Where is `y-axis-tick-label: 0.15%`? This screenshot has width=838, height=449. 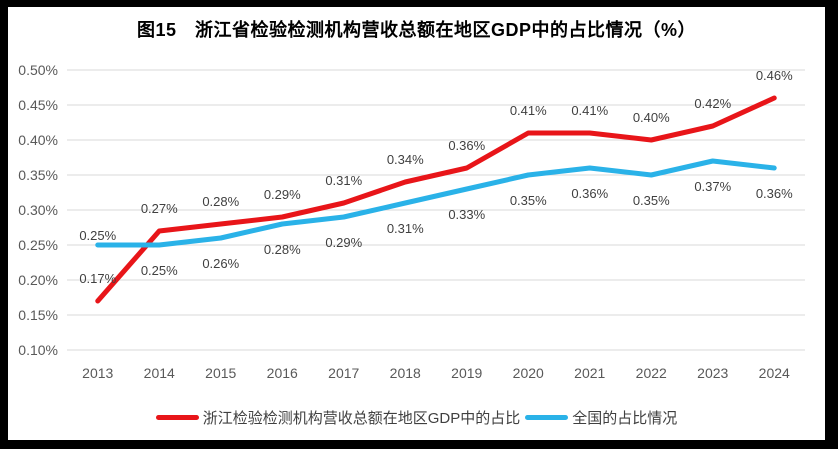
y-axis-tick-label: 0.15% is located at coordinates (38, 315).